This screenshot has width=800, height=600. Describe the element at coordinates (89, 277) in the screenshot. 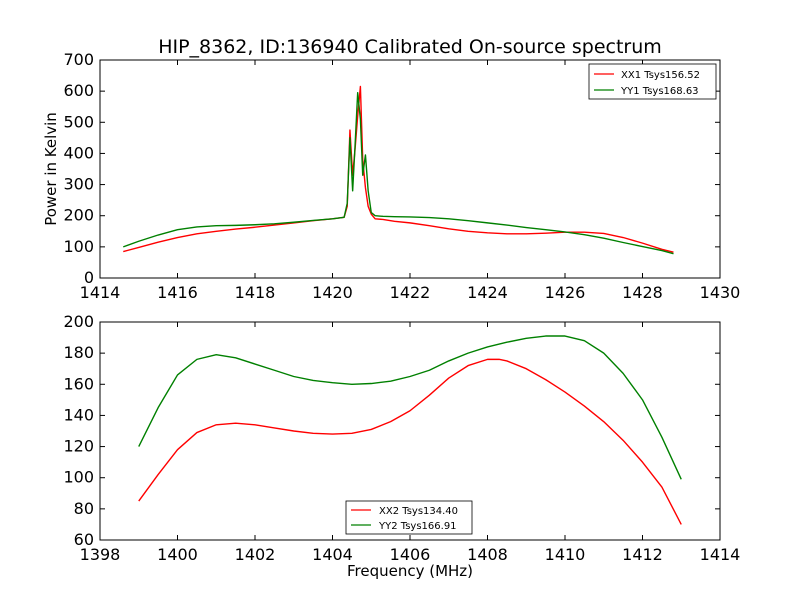

I see `top-y-tick-label: 0` at that location.